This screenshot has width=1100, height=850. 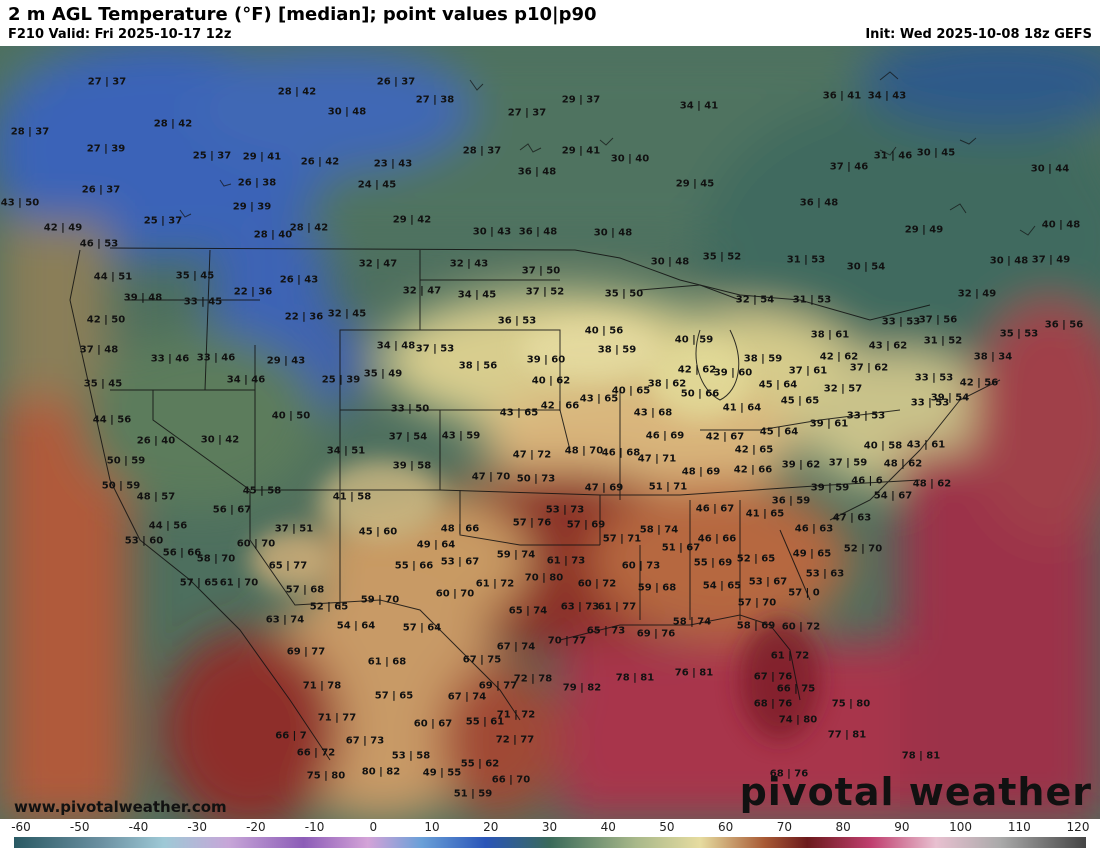 I want to click on point-value: 26 | 37, so click(x=101, y=190).